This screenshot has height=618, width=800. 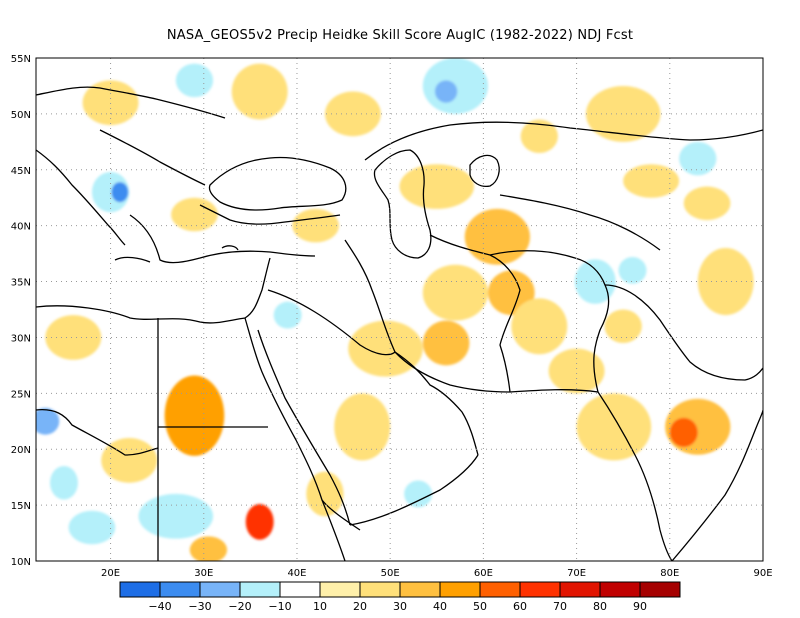 What do you see at coordinates (331, 322) in the screenshot?
I see `saudi-north-border` at bounding box center [331, 322].